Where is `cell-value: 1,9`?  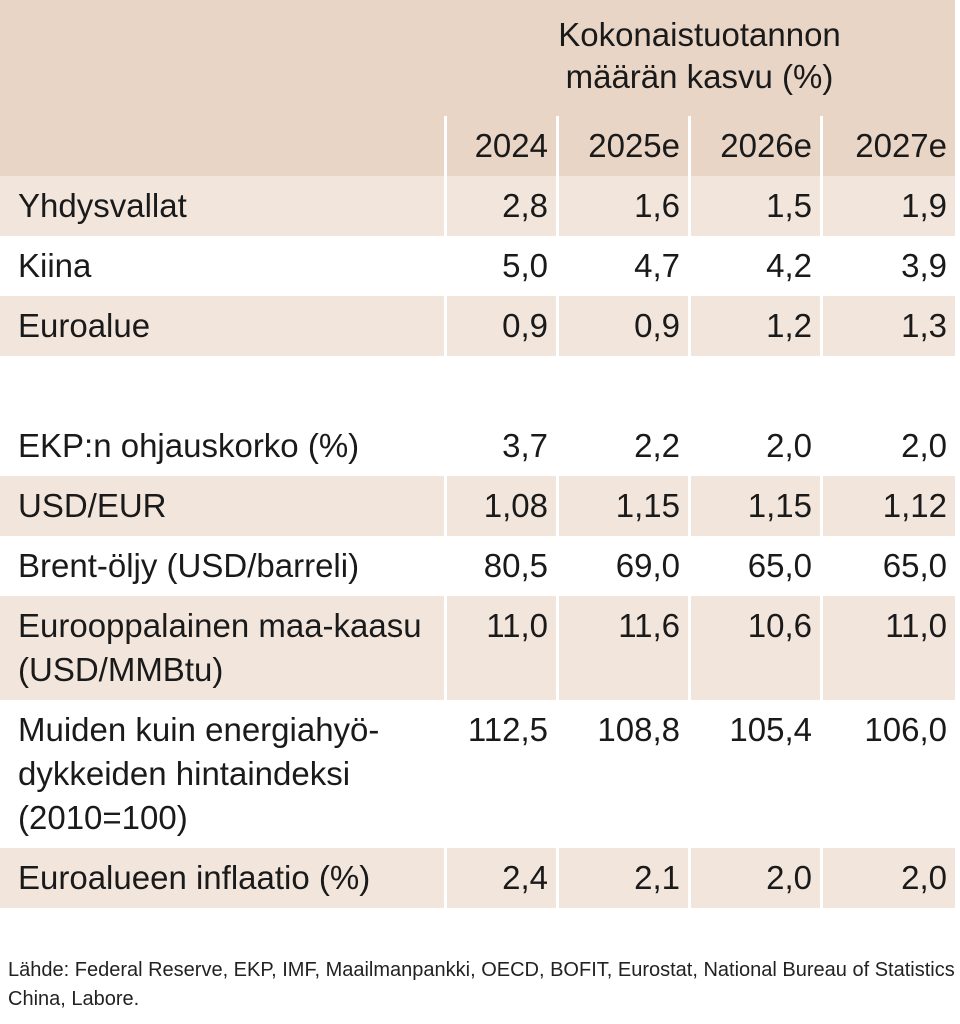
cell-value: 1,9 is located at coordinates (887, 206).